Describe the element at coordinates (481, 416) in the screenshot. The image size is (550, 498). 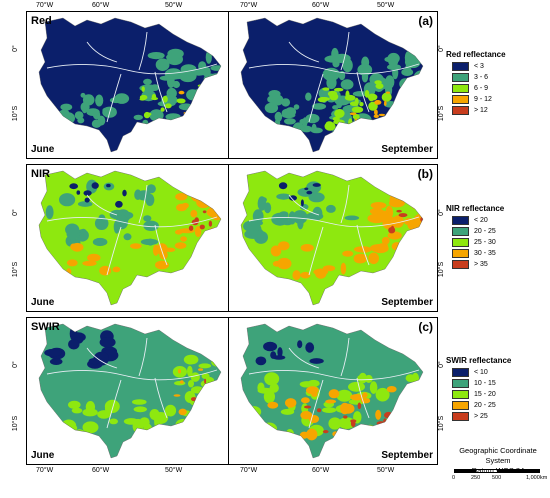
I see `legend-label: > 25` at that location.